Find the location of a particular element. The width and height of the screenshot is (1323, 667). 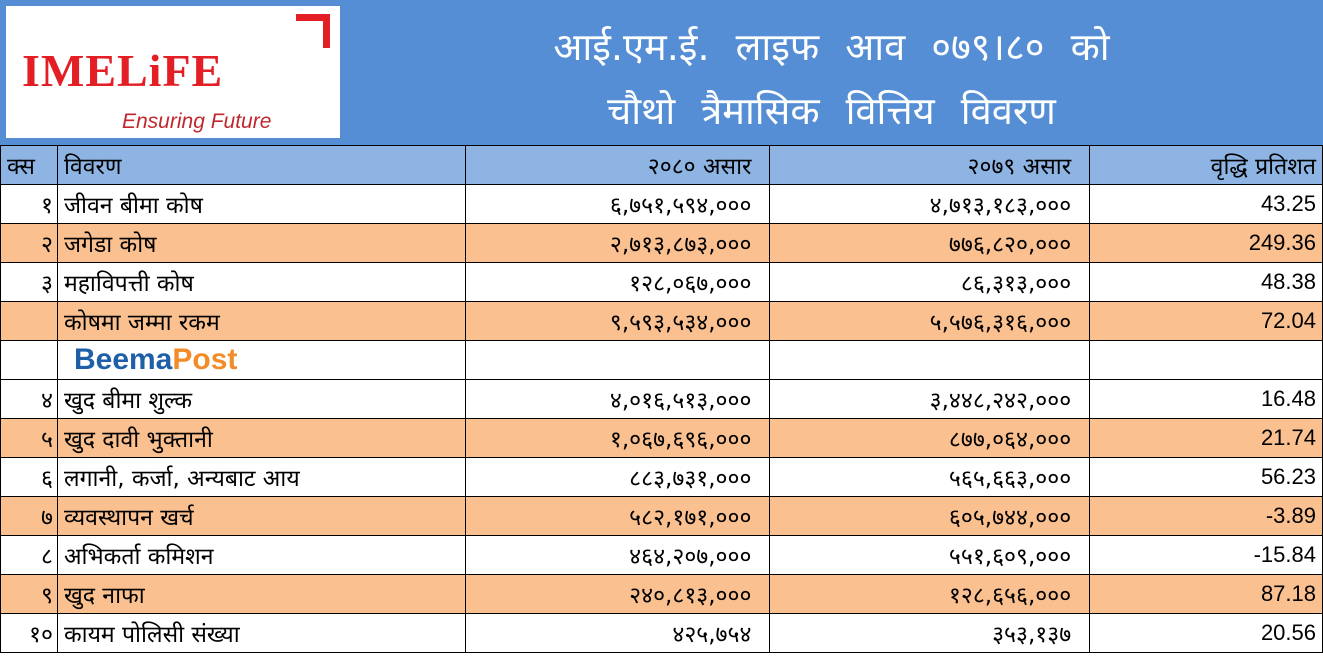

row-previous: ५५१,६०९,००० is located at coordinates (930, 555).